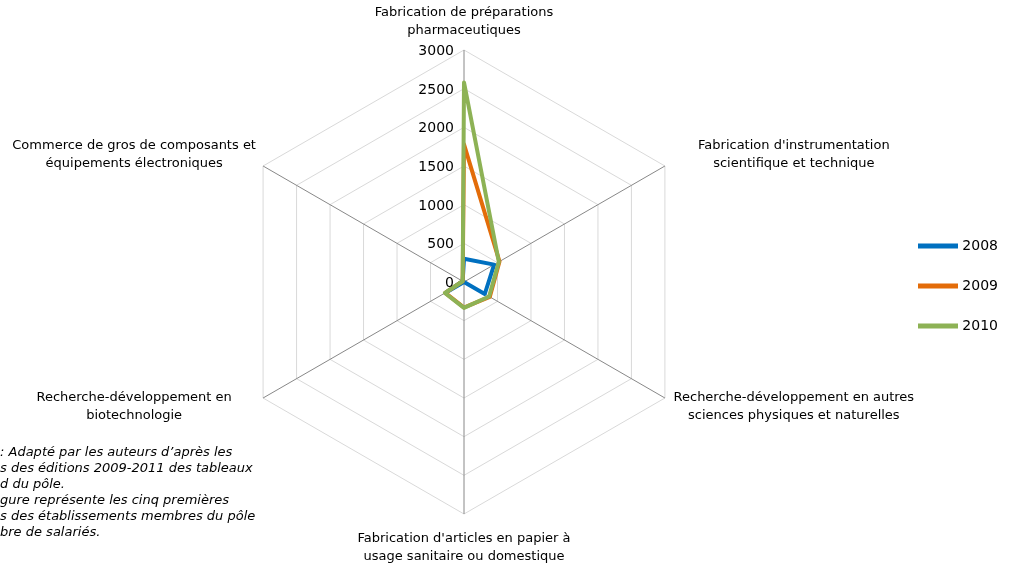  Describe the element at coordinates (464, 20) in the screenshot. I see `spoke-label: Fabrication de préparations pharmaceutiques` at that location.